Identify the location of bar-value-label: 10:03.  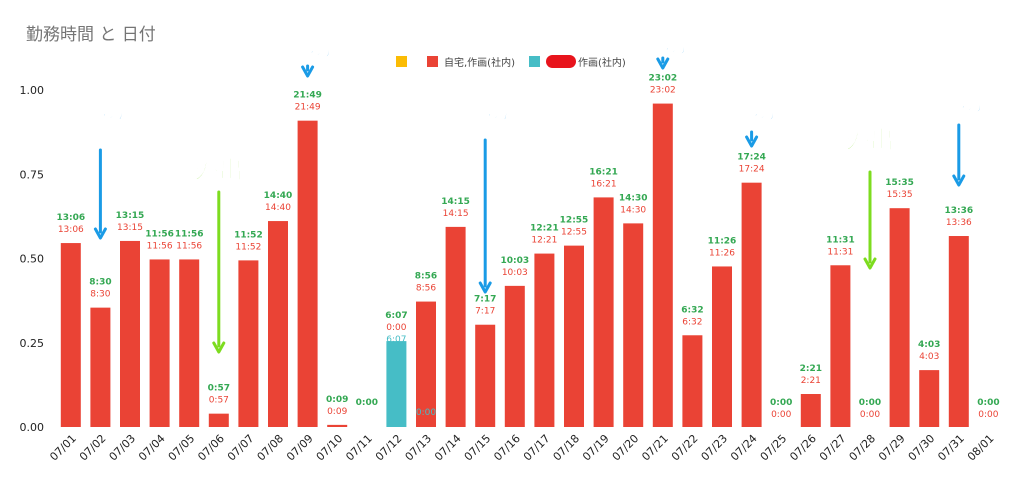
(515, 273).